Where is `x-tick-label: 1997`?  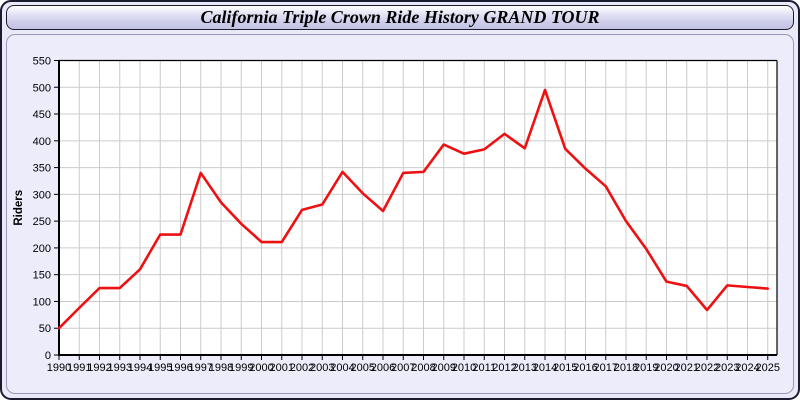
x-tick-label: 1997 is located at coordinates (201, 368).